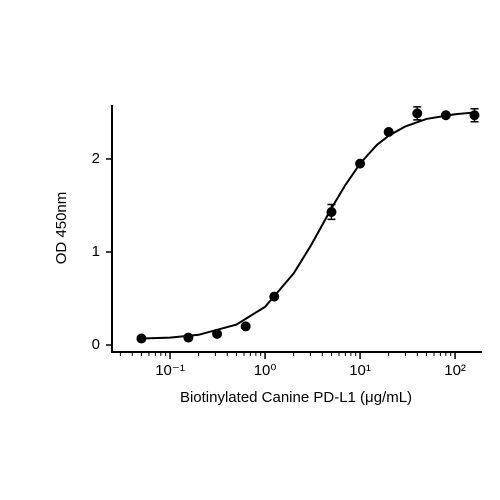 This screenshot has width=500, height=500. Describe the element at coordinates (170, 370) in the screenshot. I see `x-tick-label: 10⁻¹` at that location.